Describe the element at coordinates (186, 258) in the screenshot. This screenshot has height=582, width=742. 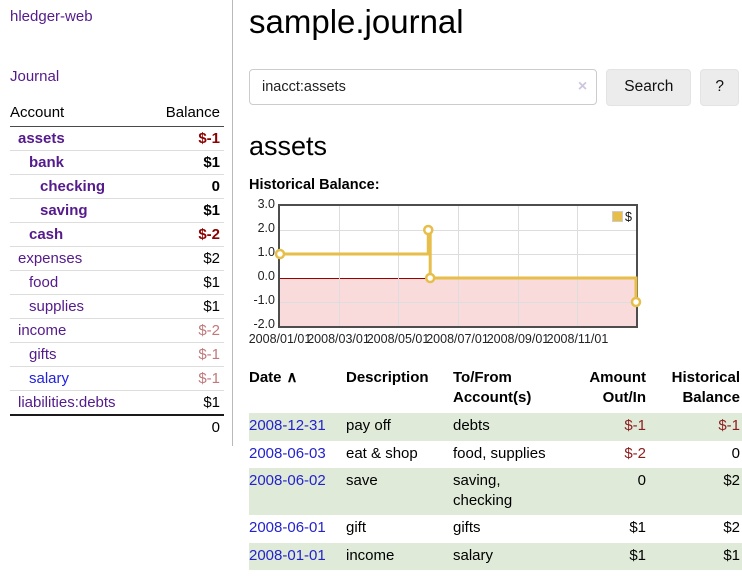
I see `account-balance: $2` at that location.